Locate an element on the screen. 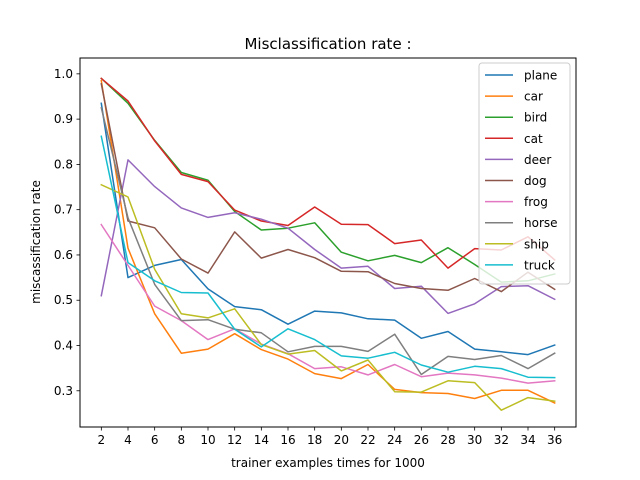 Image resolution: width=640 pixels, height=480 pixels. legend-box is located at coordinates (524, 173).